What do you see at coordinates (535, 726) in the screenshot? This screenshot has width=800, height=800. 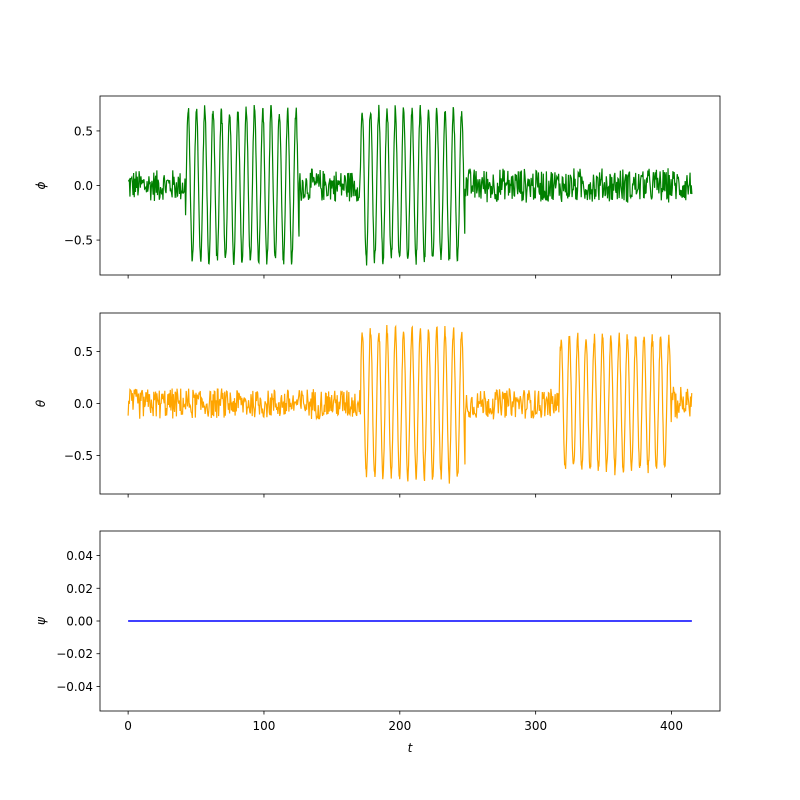 I see `x-tick-label: 300` at bounding box center [535, 726].